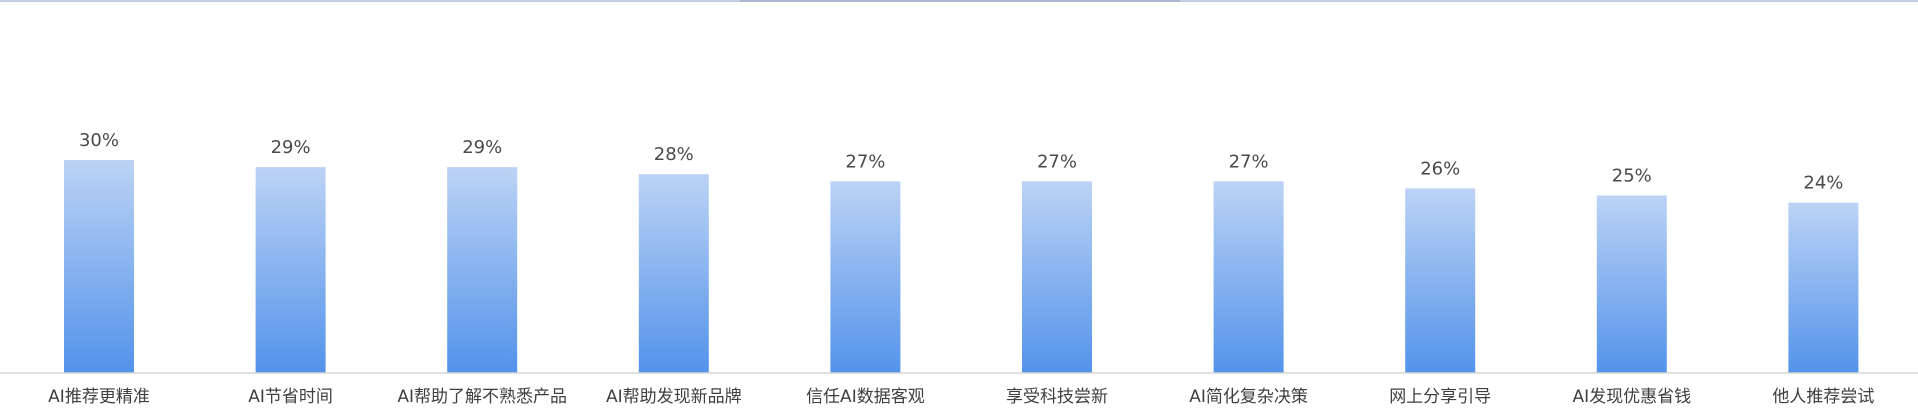 Image resolution: width=1918 pixels, height=414 pixels. I want to click on value-label-3: 29%, so click(482, 147).